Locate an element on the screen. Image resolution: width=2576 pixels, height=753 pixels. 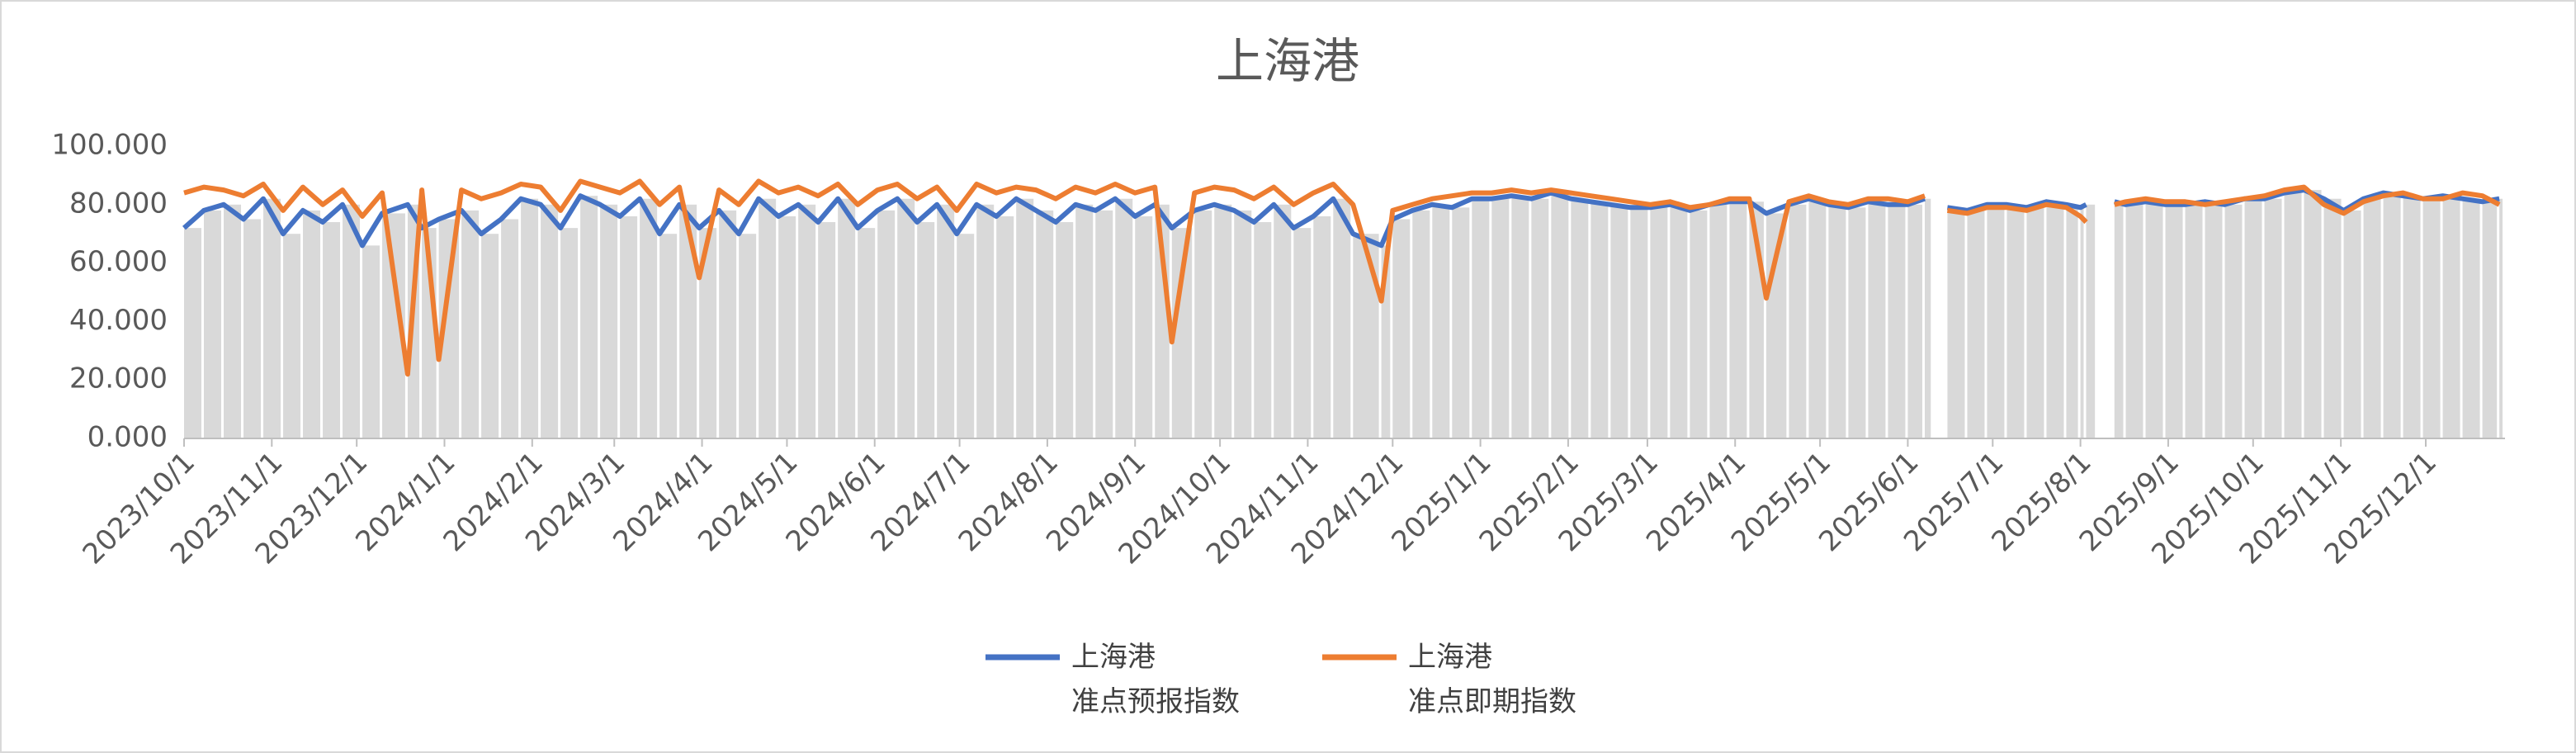
legend-label: 上海港 准点预报指数 is located at coordinates (1155, 679).